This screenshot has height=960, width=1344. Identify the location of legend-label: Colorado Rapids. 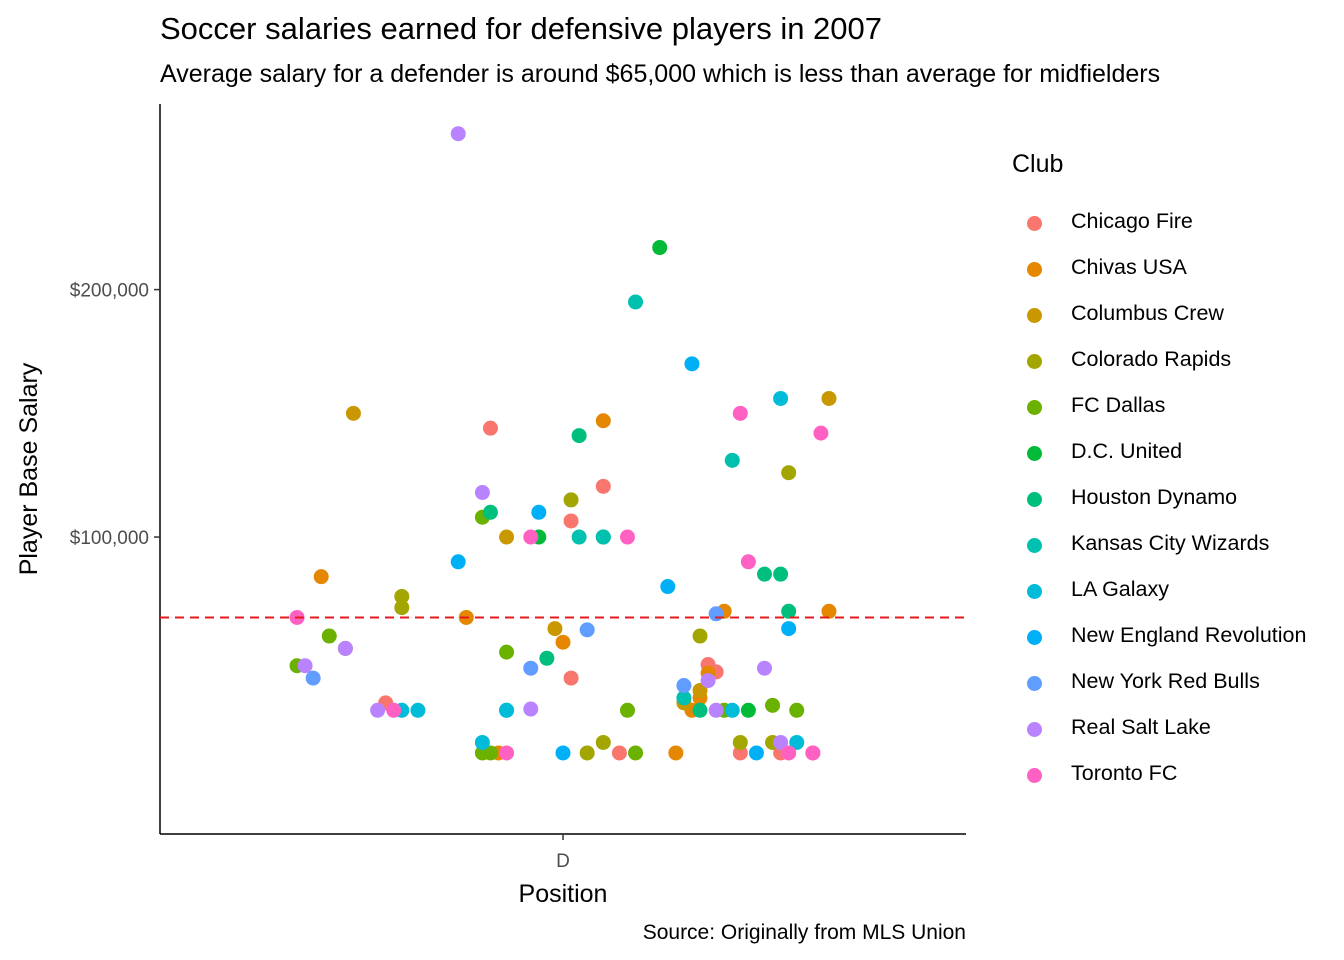
(1151, 358).